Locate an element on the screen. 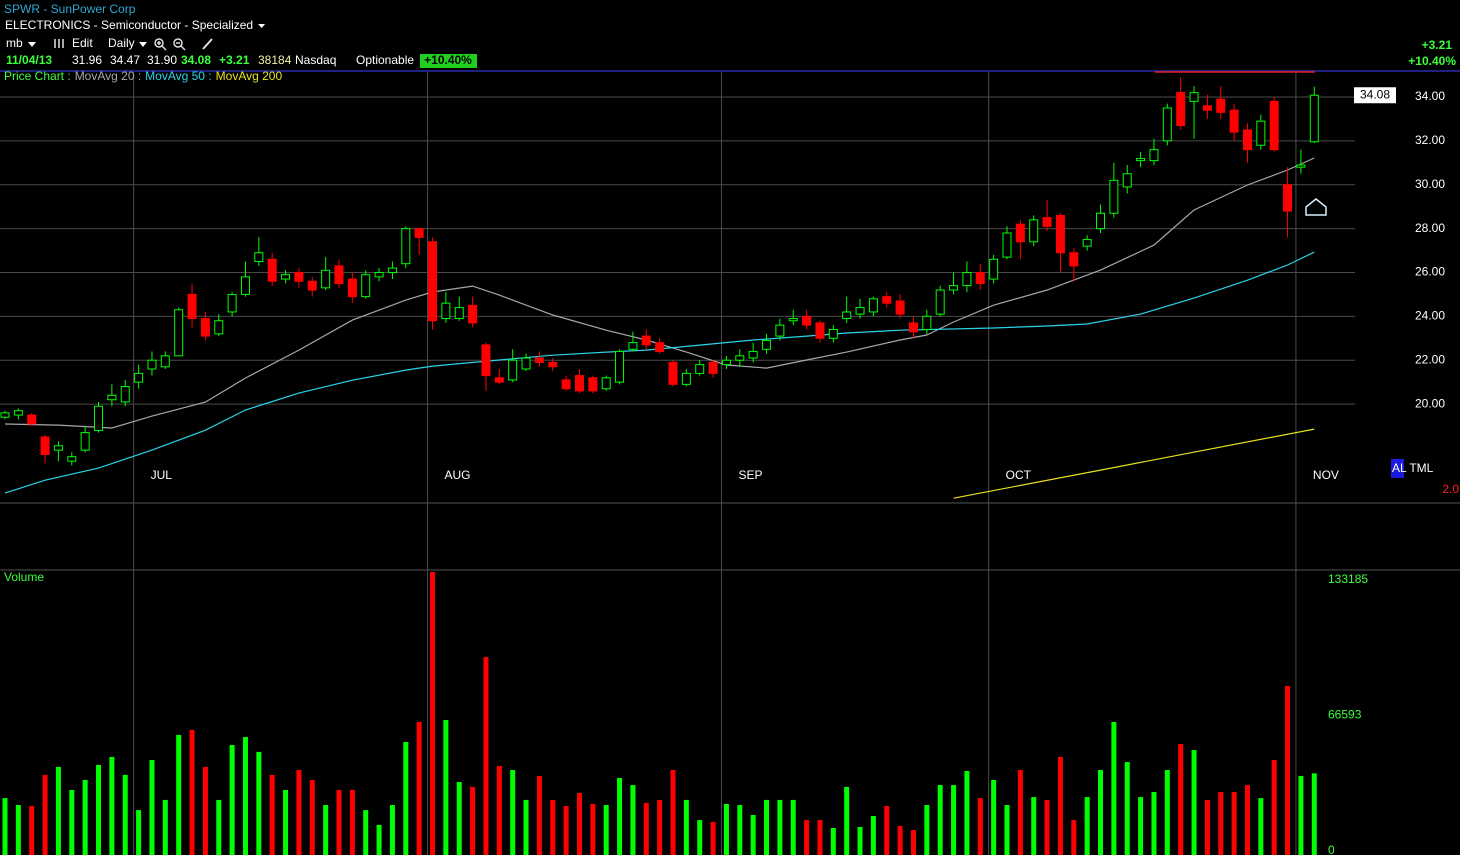 Image resolution: width=1460 pixels, height=855 pixels. summary-change-pct: +10.40% is located at coordinates (1432, 61).